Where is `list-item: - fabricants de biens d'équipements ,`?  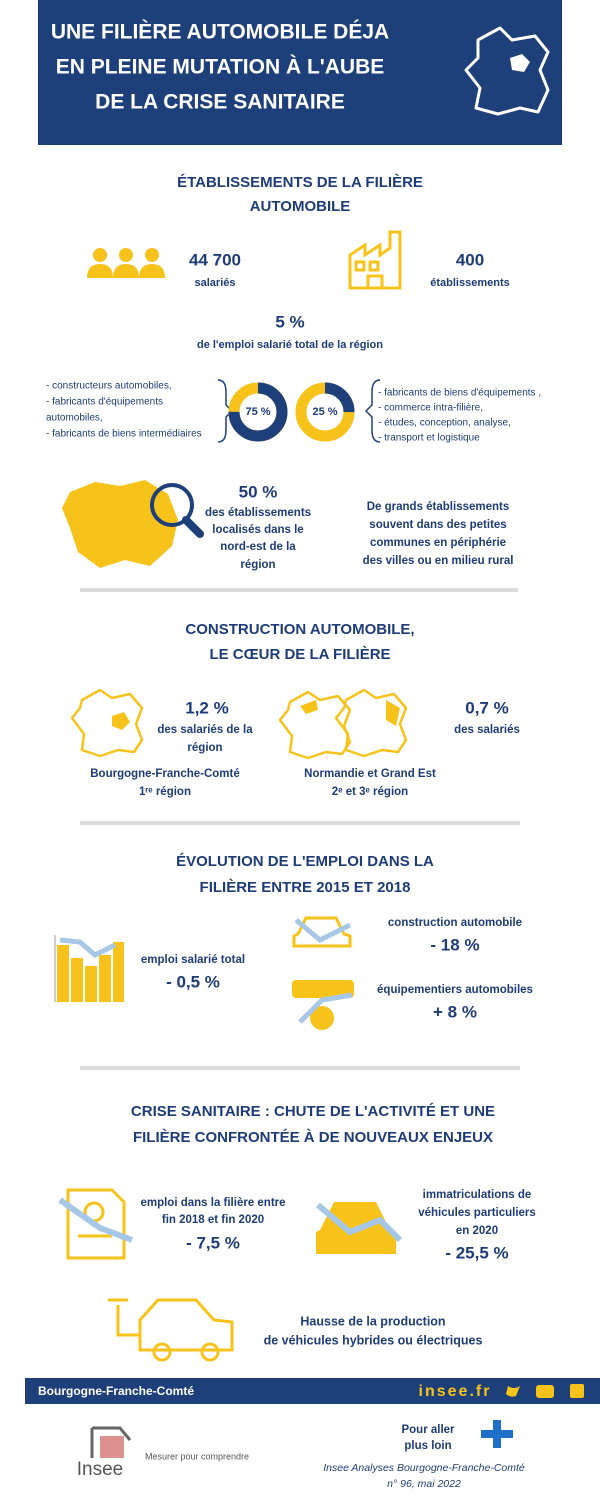
list-item: - fabricants de biens d'équipements , is located at coordinates (459, 393).